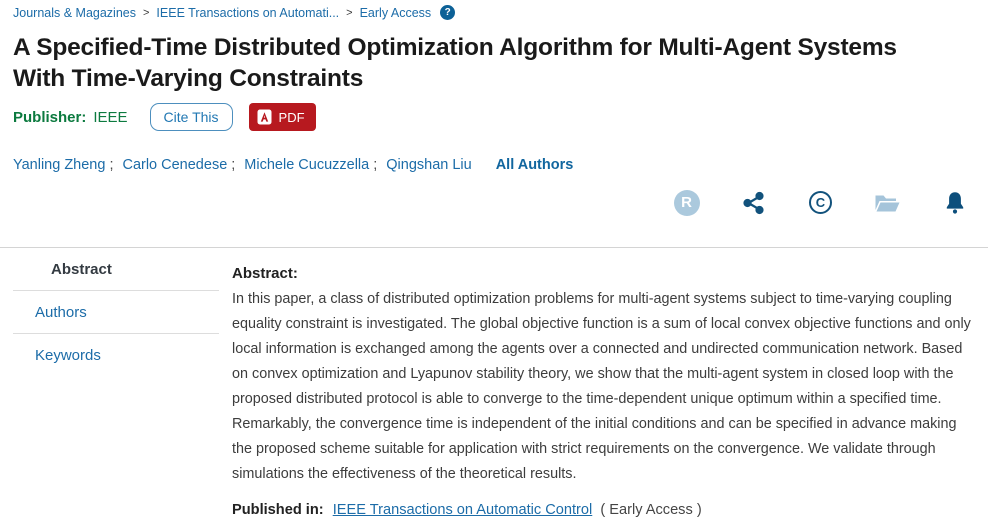  Describe the element at coordinates (954, 202) in the screenshot. I see `alerts-bell-icon` at that location.